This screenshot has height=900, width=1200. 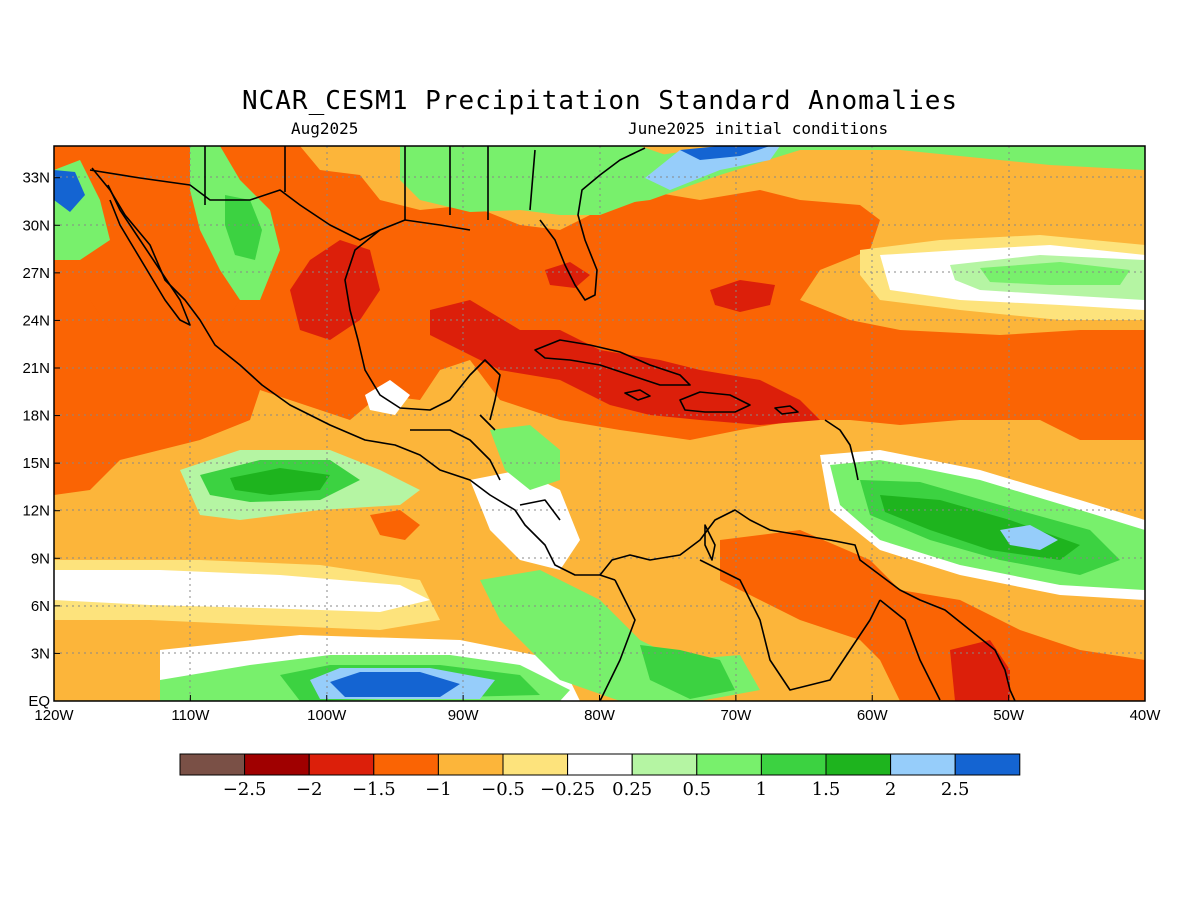 I want to click on lat-tick-label: 12N, so click(x=36, y=511).